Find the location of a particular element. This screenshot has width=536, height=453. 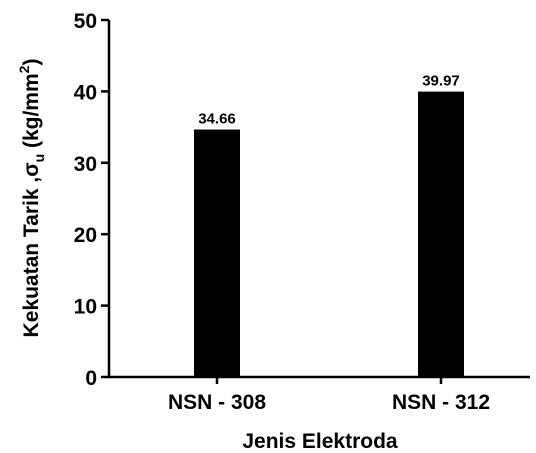

bar-data-label: 39.97 is located at coordinates (441, 81).